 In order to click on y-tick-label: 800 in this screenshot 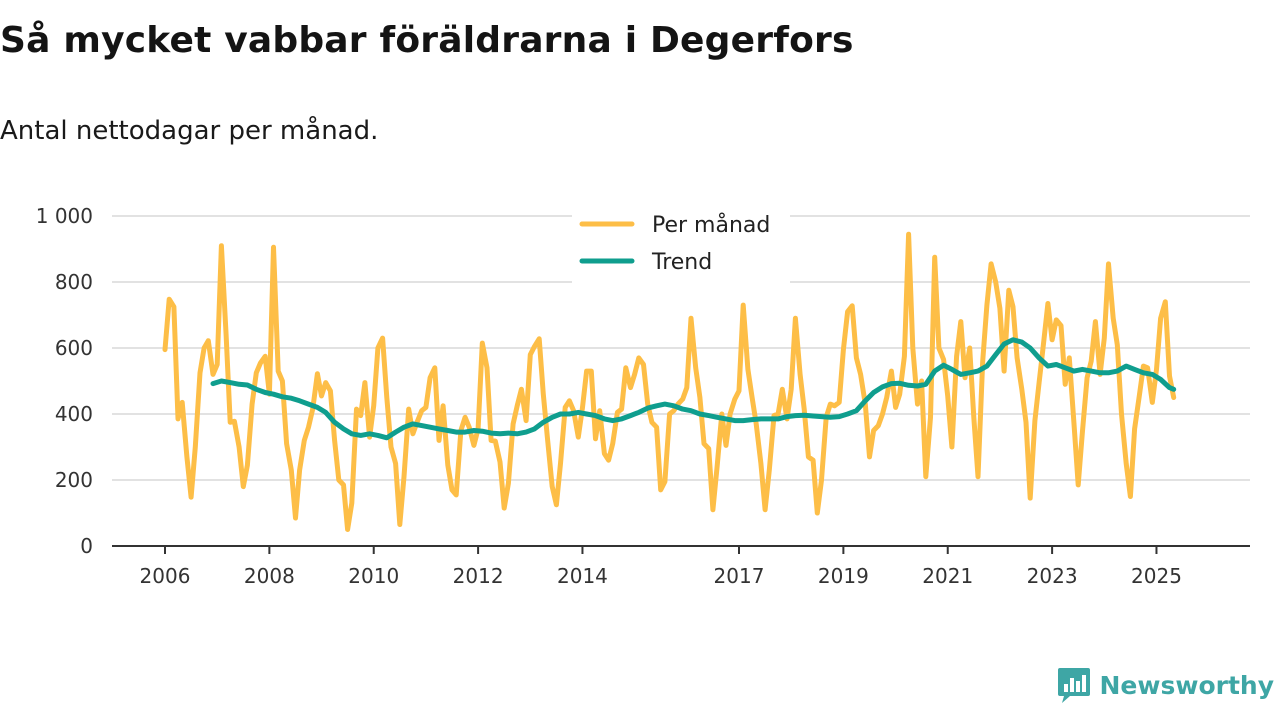, I will do `click(74, 282)`.